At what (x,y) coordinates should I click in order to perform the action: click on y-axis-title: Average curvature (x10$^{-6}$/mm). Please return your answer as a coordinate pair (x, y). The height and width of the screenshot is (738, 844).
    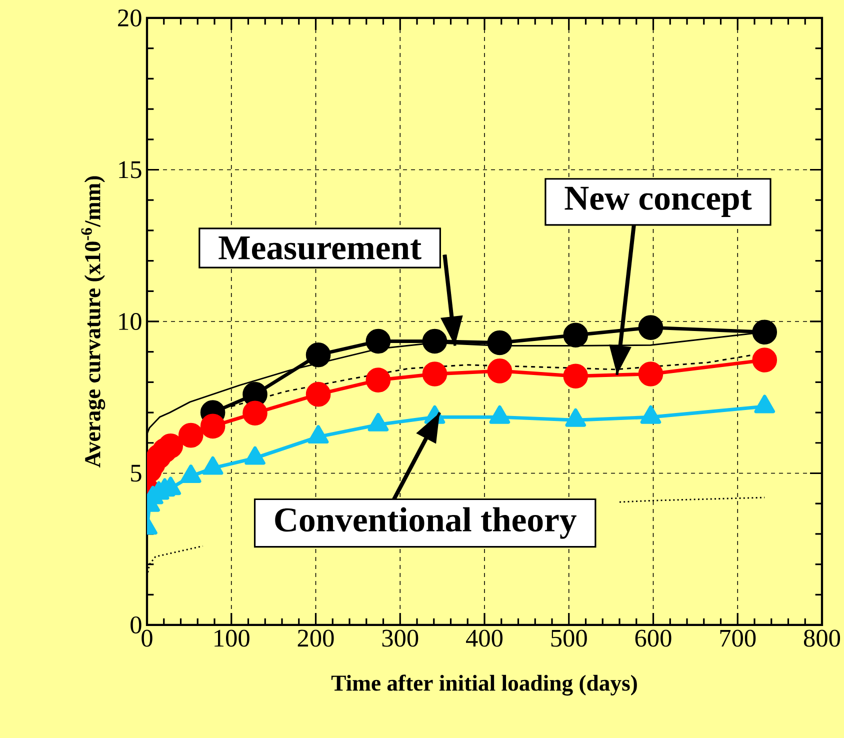
    Looking at the image, I should click on (93, 322).